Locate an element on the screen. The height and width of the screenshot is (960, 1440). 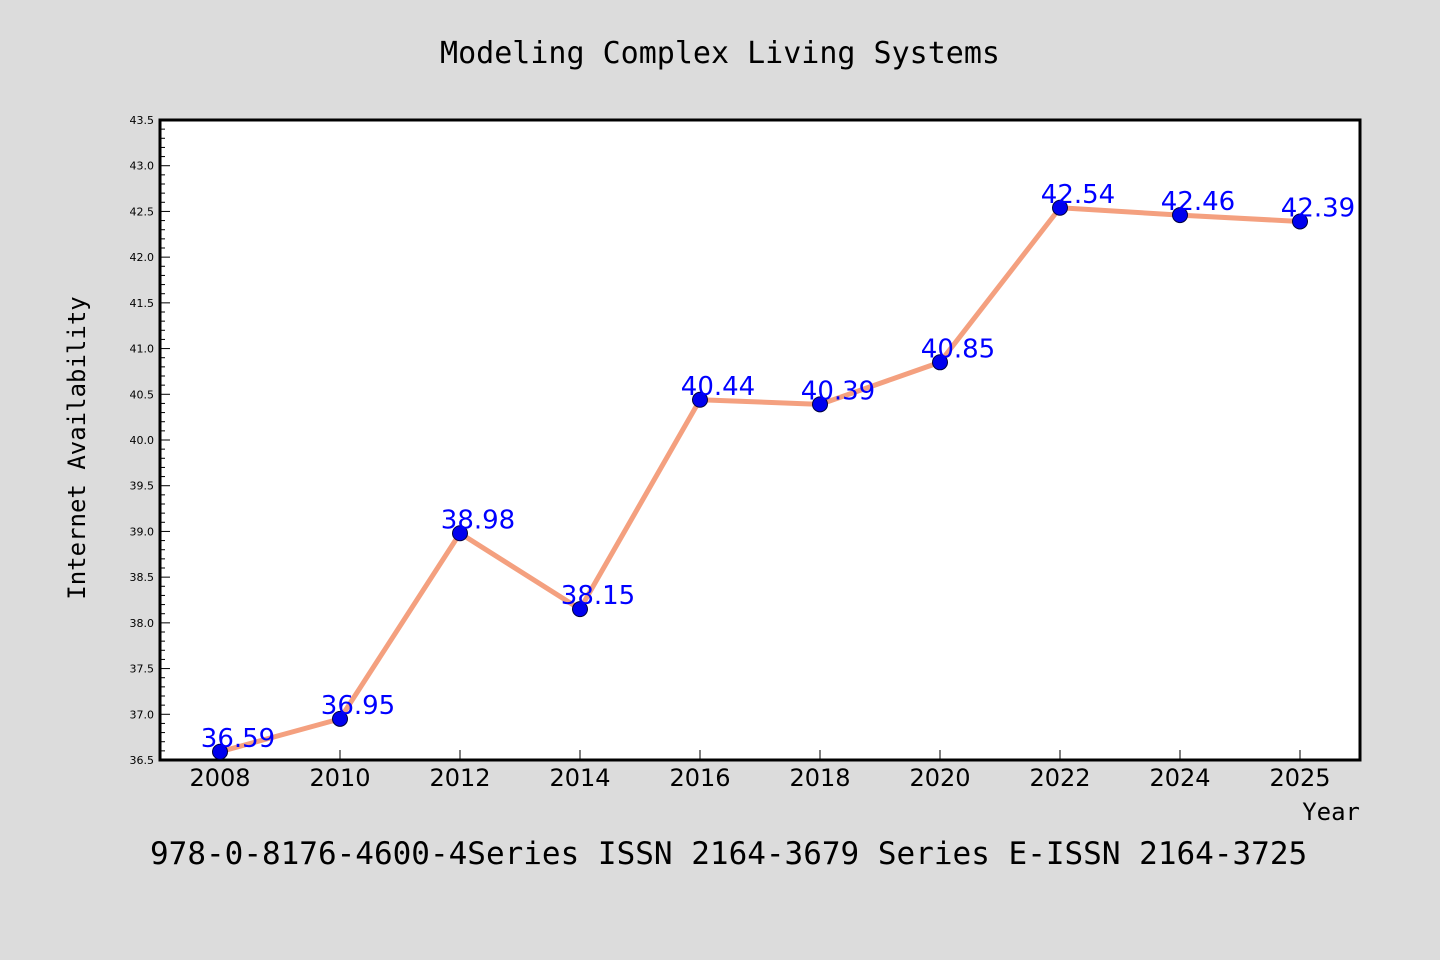
x-tick-label: 2022 is located at coordinates (1059, 778).